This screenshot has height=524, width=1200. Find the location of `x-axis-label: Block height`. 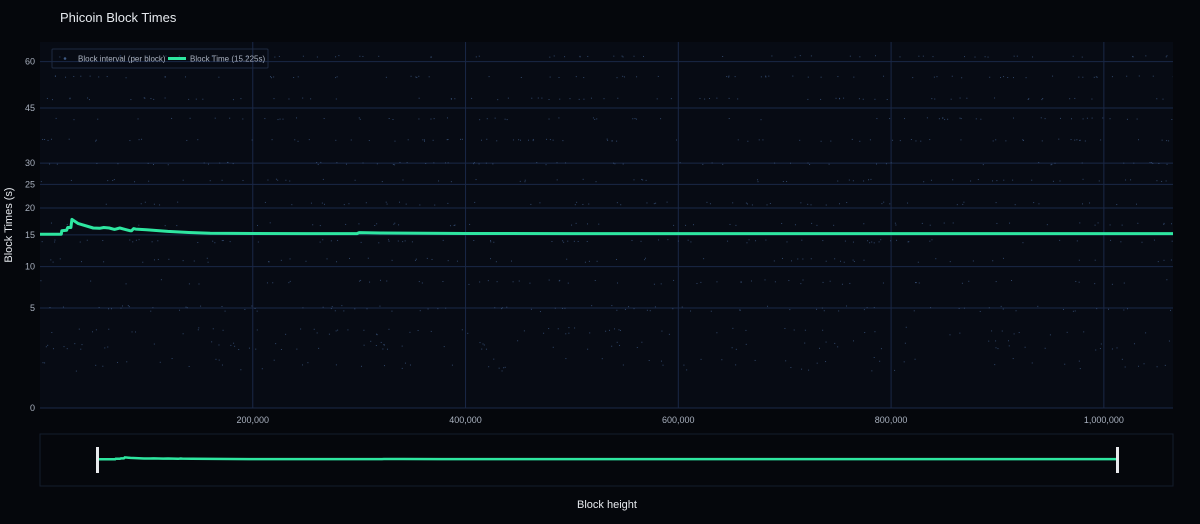

x-axis-label: Block height is located at coordinates (607, 505).